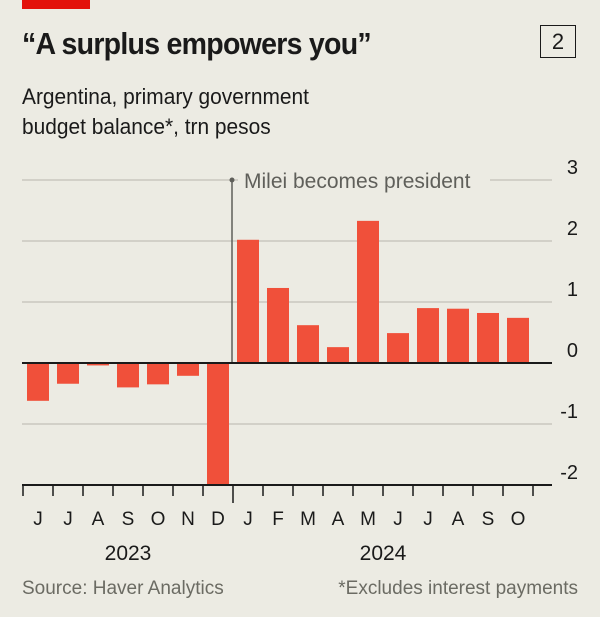 The image size is (600, 617). Describe the element at coordinates (123, 588) in the screenshot. I see `source-note: Source: Haver Analytics` at that location.